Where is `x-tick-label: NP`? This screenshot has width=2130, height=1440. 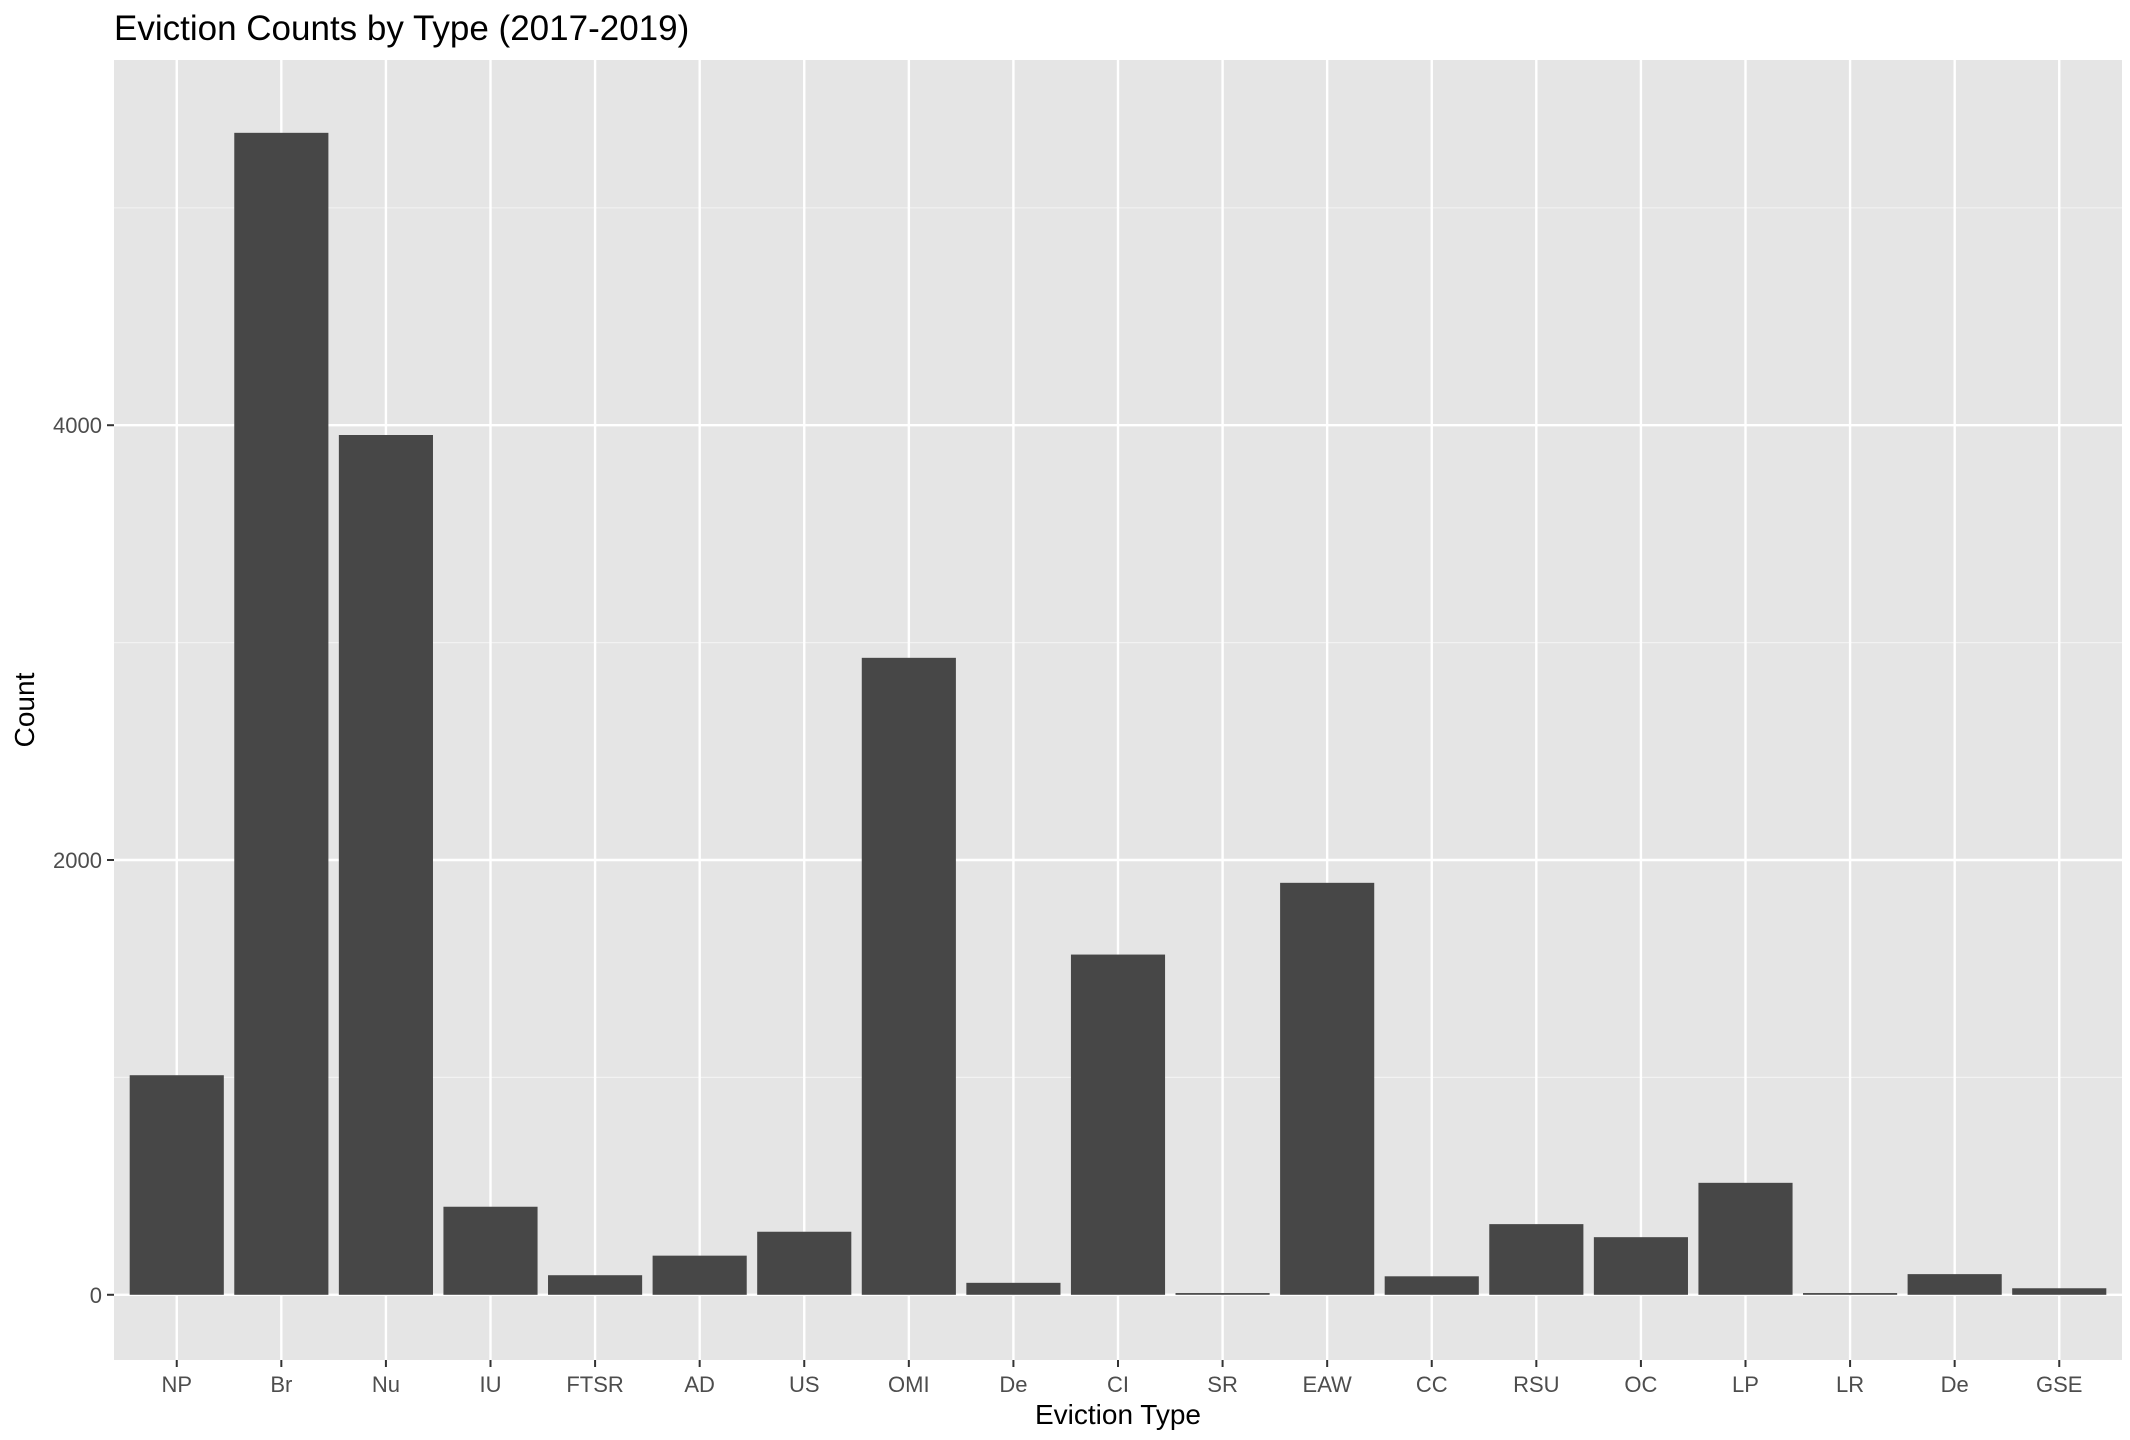
x-tick-label: NP is located at coordinates (176, 1384).